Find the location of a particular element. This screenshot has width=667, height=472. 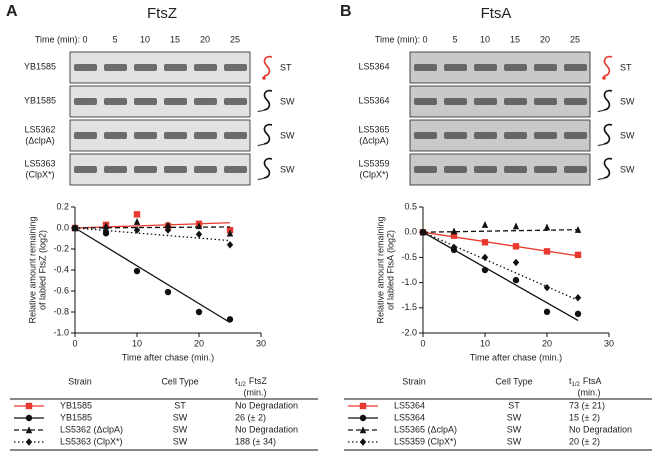

time-value: 10 is located at coordinates (145, 39).